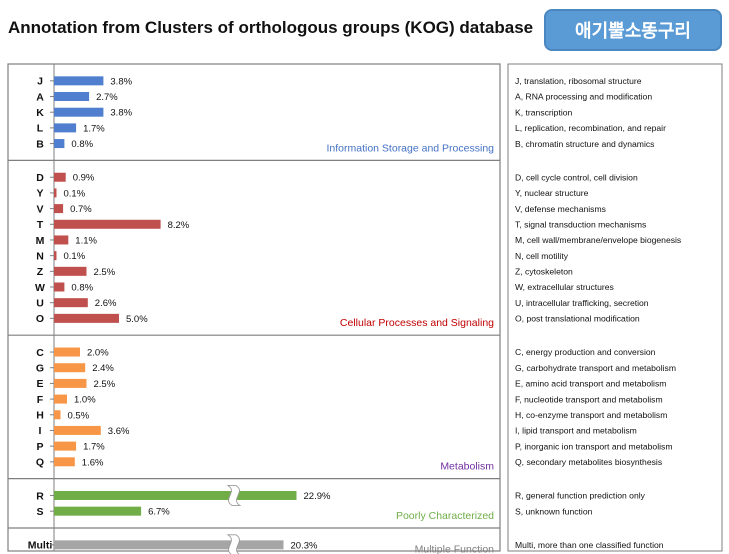  Describe the element at coordinates (86, 318) in the screenshot. I see `bar-O` at that location.